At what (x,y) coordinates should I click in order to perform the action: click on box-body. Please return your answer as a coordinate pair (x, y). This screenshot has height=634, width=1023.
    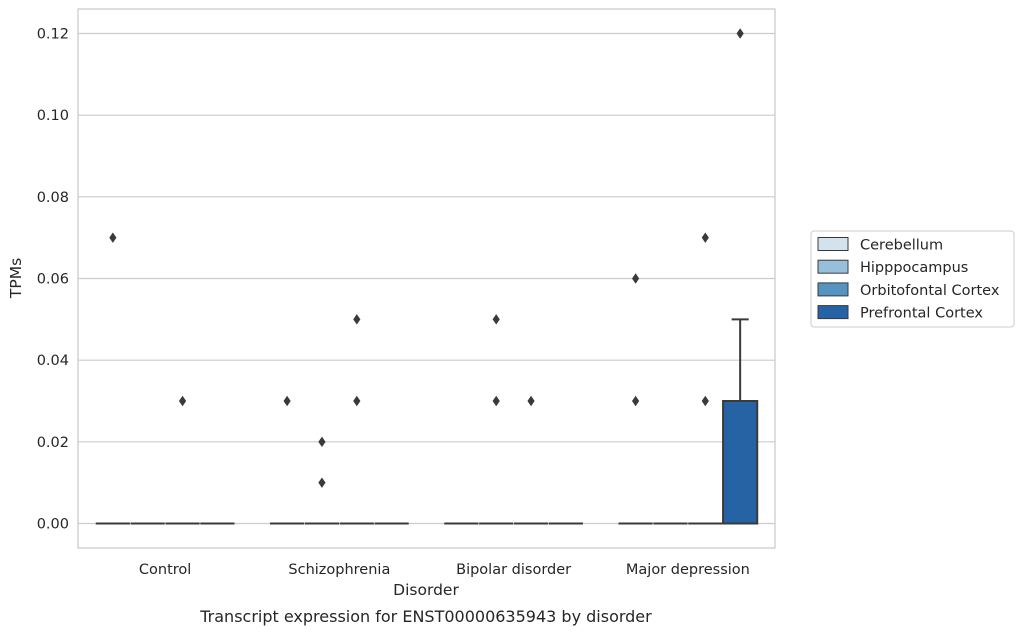
    Looking at the image, I should click on (740, 462).